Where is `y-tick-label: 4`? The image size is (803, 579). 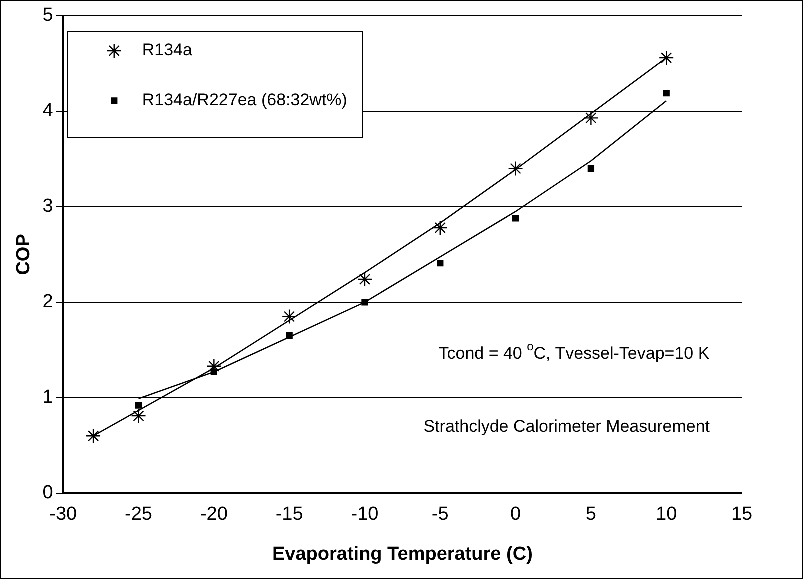 y-tick-label: 4 is located at coordinates (48, 111).